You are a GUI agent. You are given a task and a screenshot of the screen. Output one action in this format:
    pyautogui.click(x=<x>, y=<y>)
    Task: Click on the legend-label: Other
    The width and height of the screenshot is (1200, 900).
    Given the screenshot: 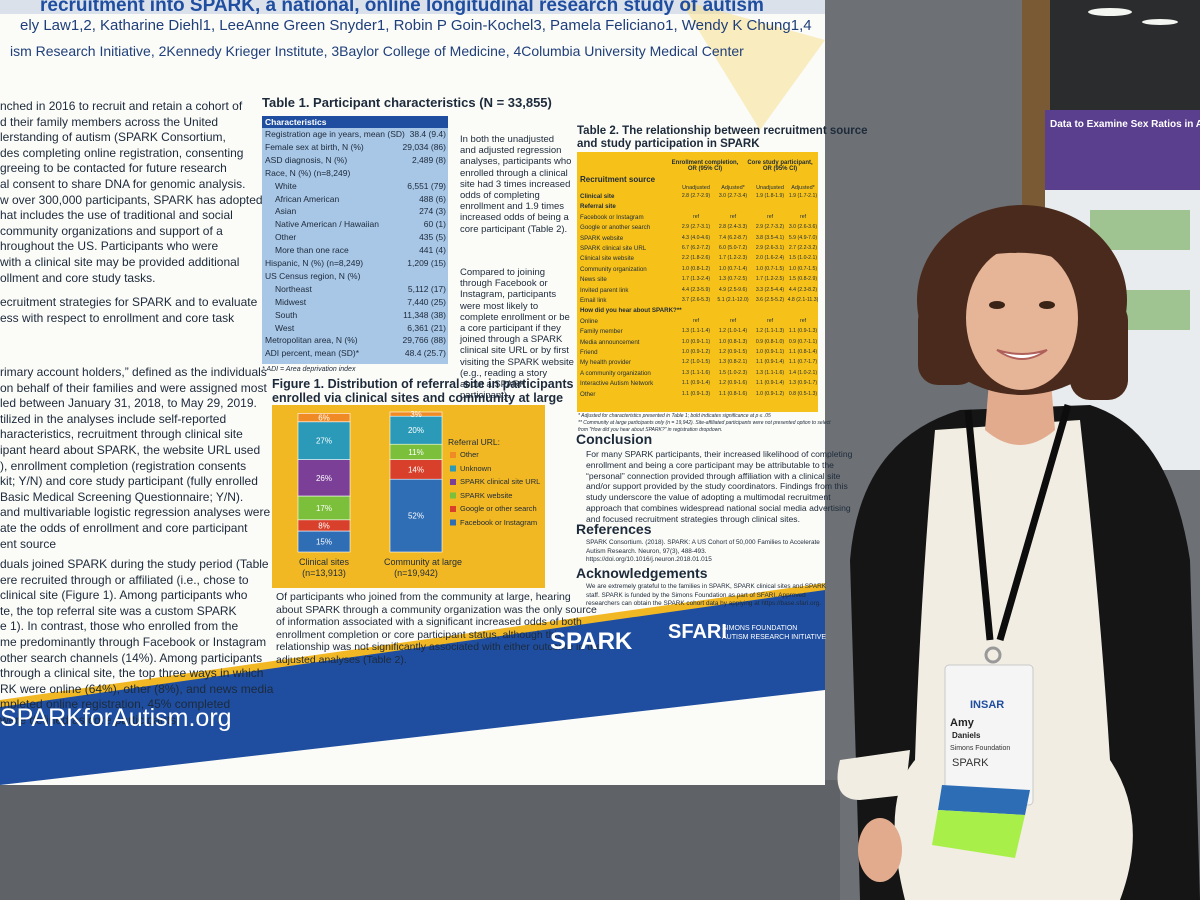 What is the action you would take?
    pyautogui.click(x=469, y=454)
    